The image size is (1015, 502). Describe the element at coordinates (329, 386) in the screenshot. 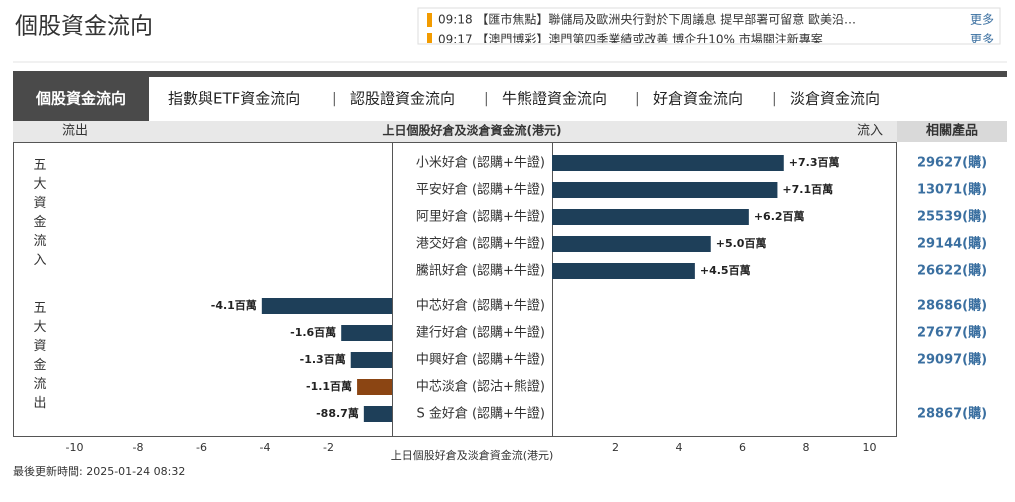

I see `value-label: -1.1百萬` at that location.